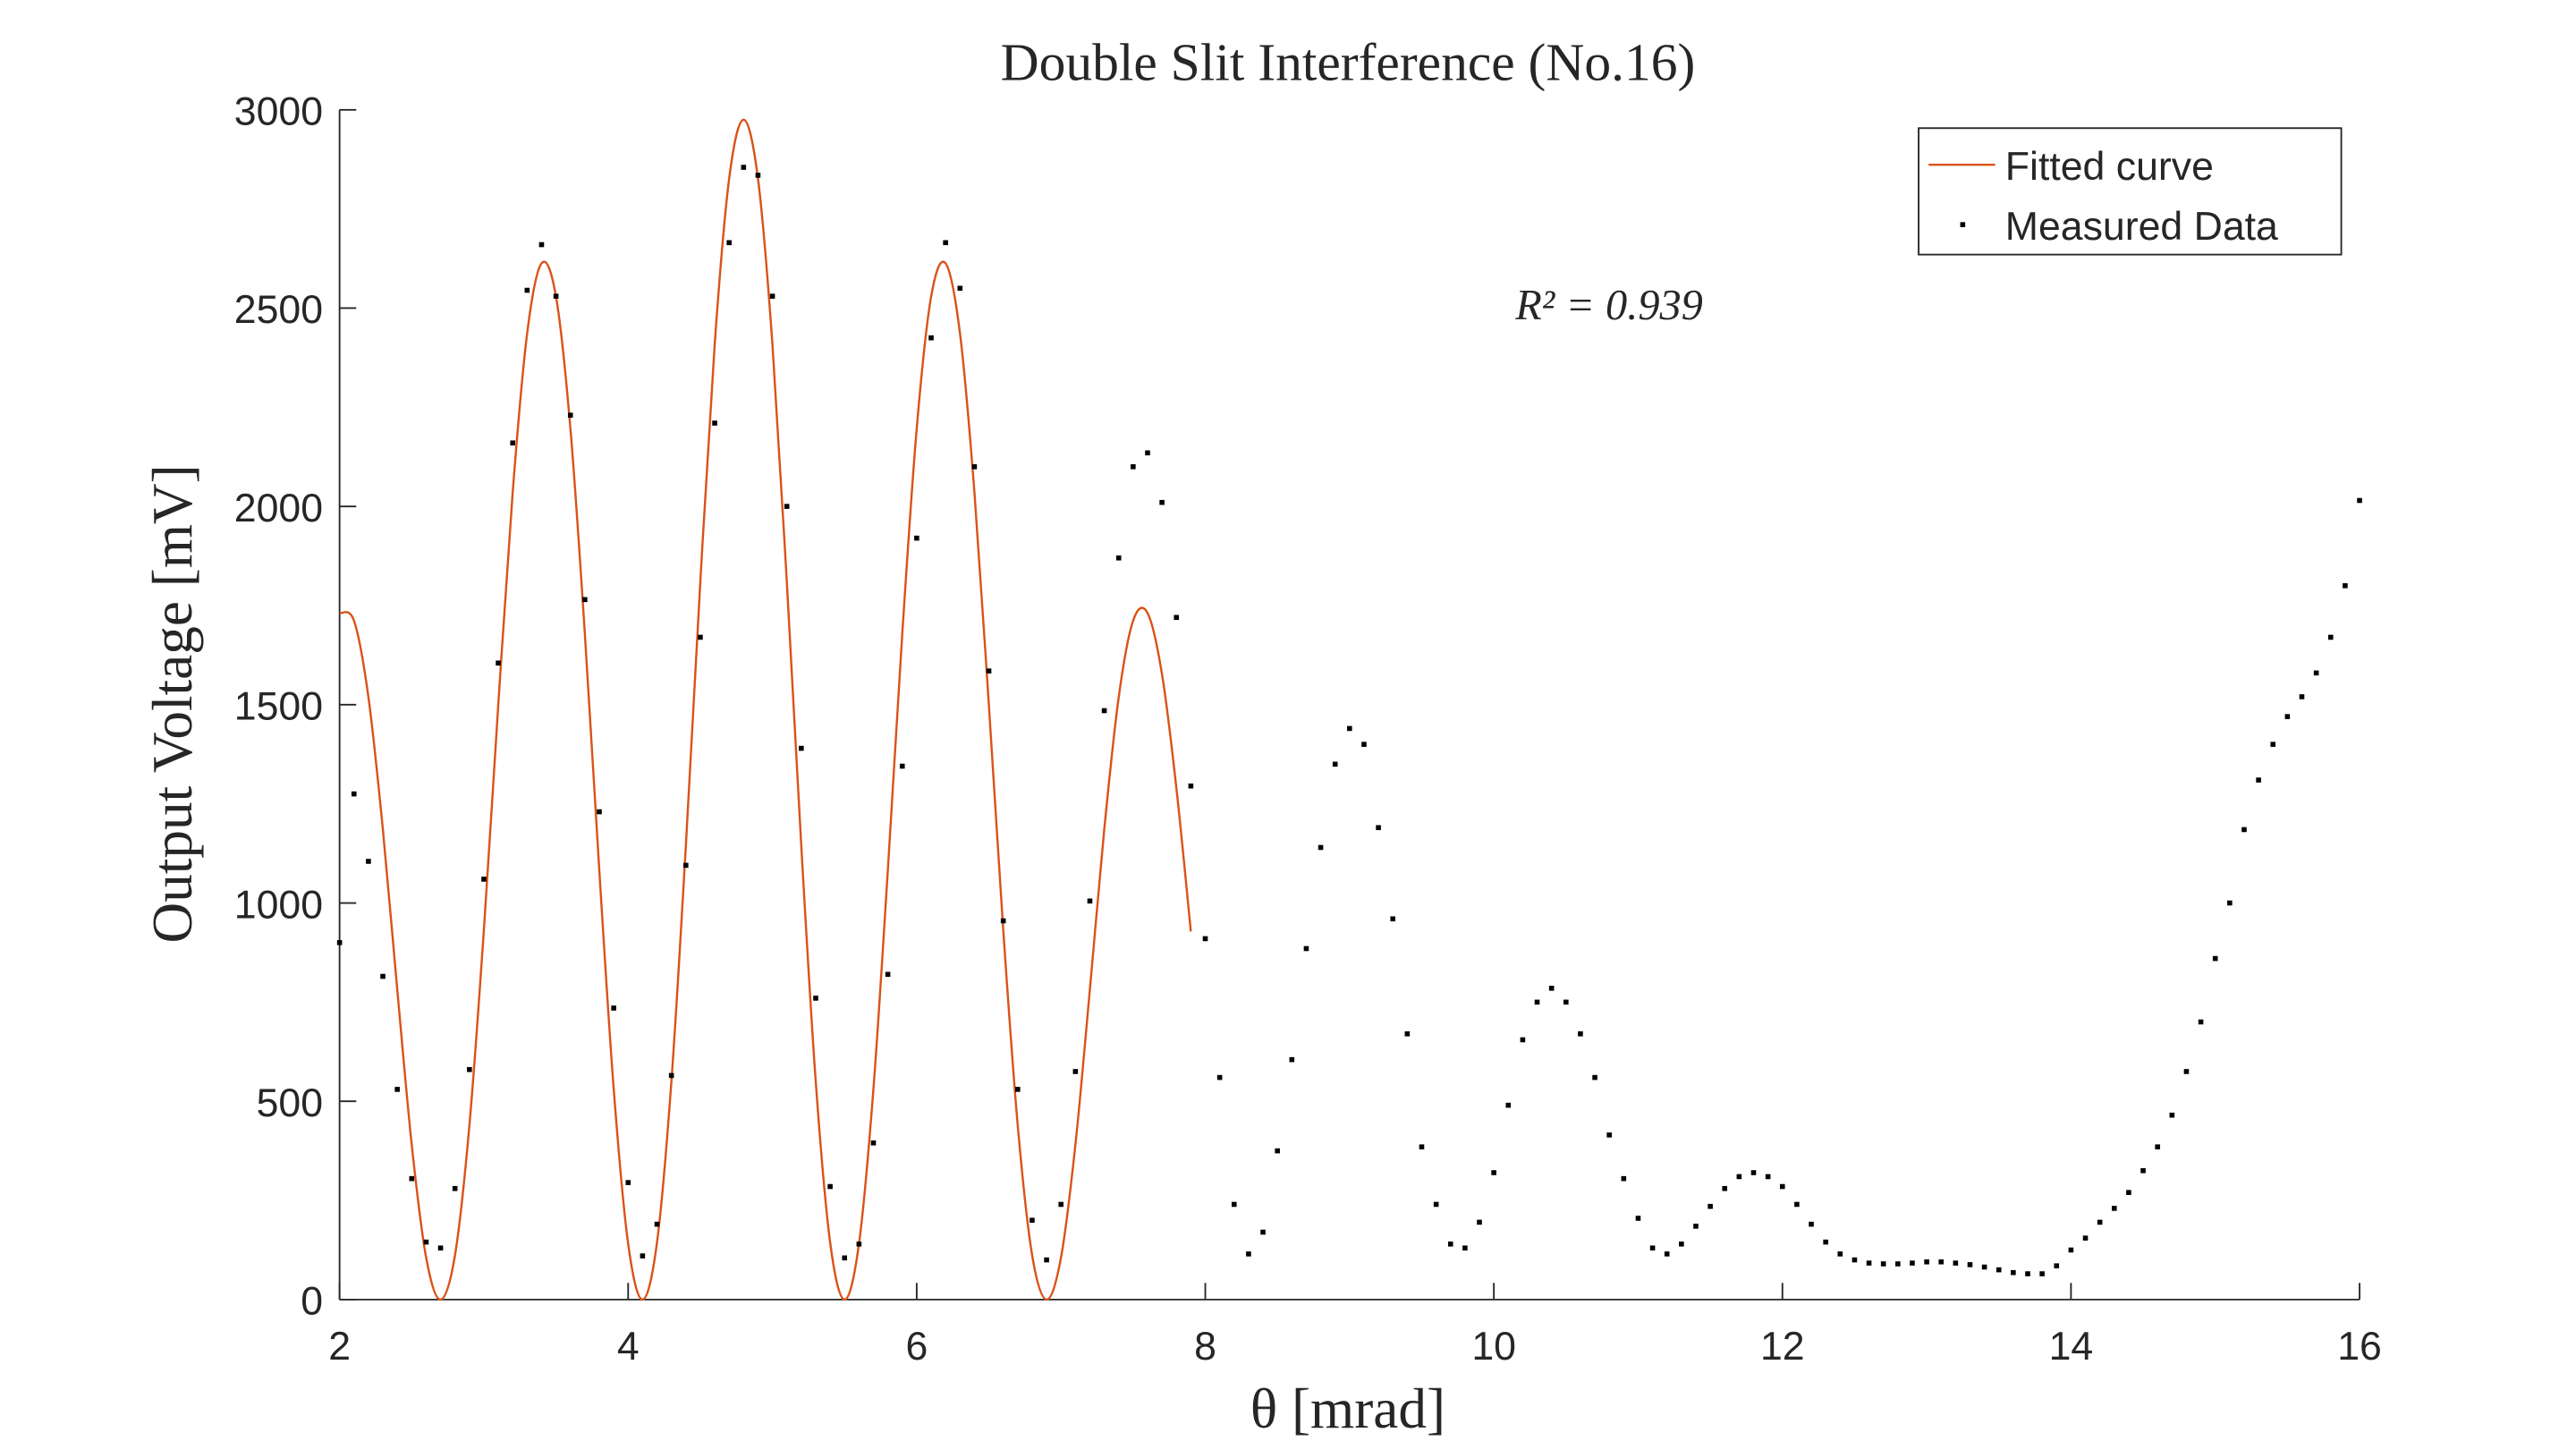  I want to click on legend-box, so click(2130, 191).